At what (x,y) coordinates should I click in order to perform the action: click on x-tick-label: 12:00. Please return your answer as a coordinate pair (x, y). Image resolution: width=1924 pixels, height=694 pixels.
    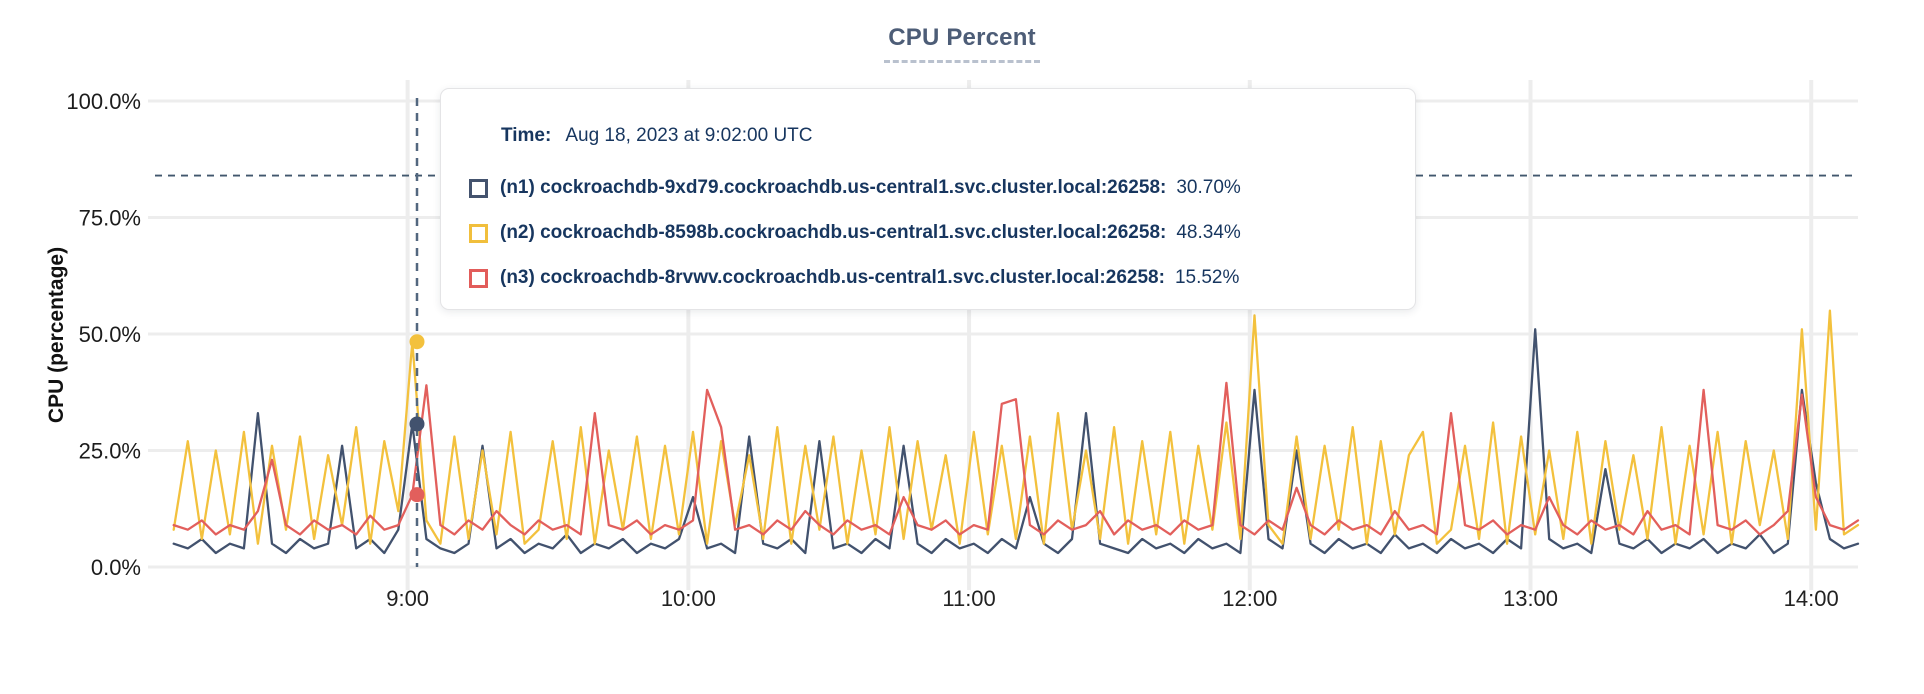
    Looking at the image, I should click on (1249, 598).